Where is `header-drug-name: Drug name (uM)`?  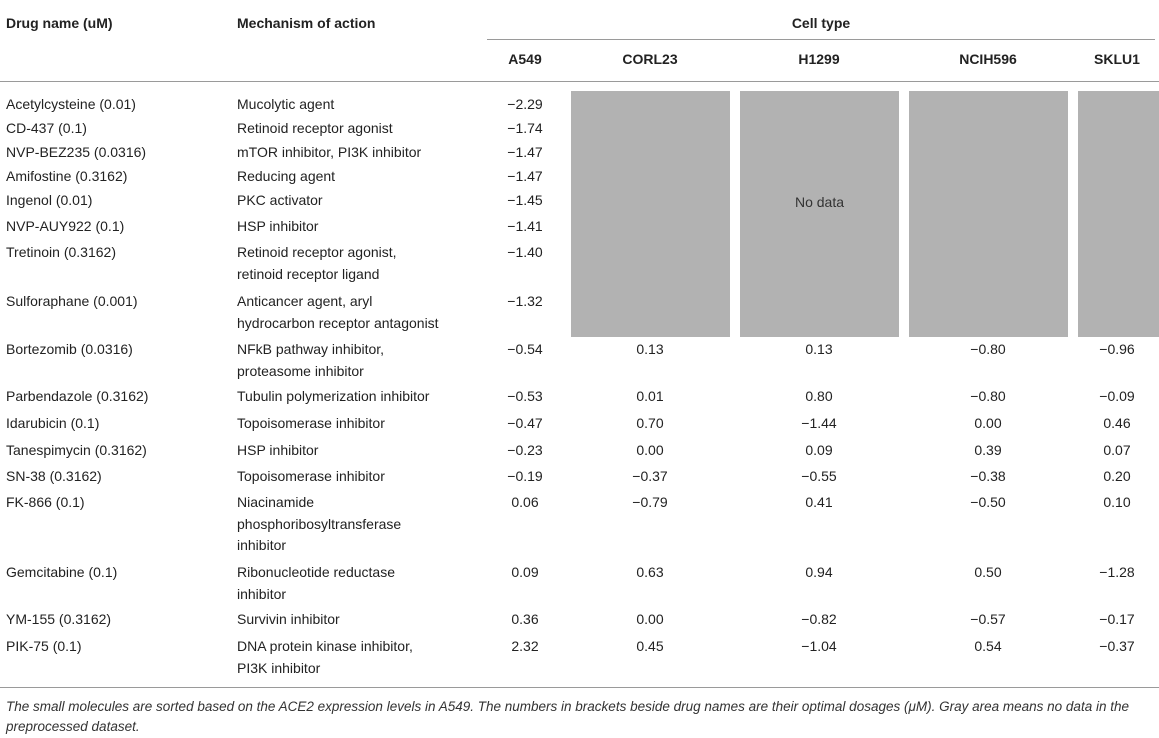 header-drug-name: Drug name (uM) is located at coordinates (59, 23).